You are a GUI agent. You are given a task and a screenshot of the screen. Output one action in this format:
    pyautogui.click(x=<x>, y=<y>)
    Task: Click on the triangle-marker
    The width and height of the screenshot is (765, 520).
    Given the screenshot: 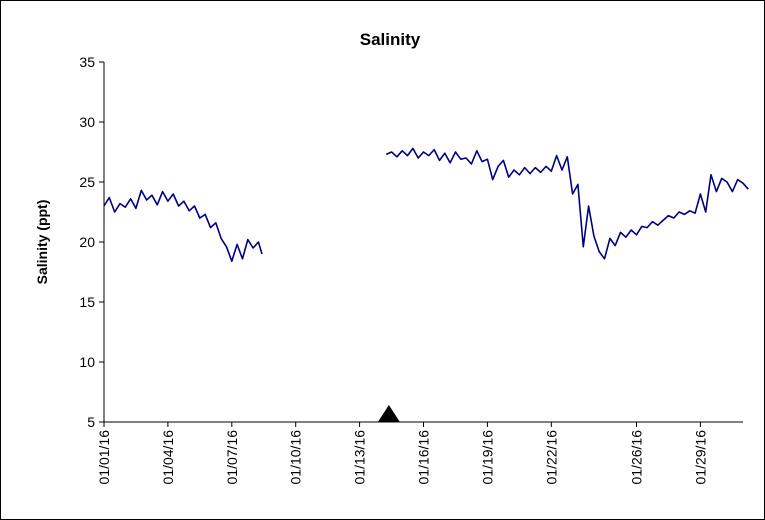 What is the action you would take?
    pyautogui.click(x=388, y=413)
    